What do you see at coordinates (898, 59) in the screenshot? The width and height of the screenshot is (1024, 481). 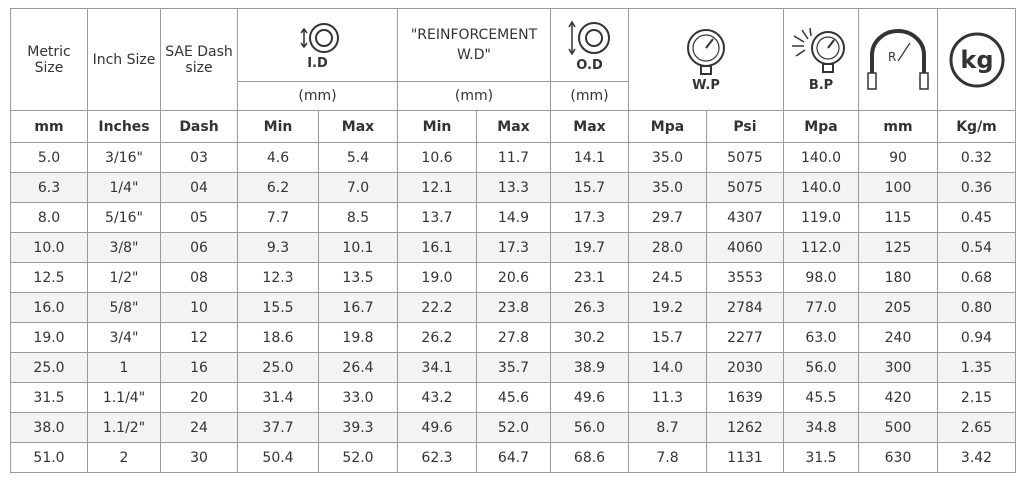 I see `bend-radius-icon: R` at bounding box center [898, 59].